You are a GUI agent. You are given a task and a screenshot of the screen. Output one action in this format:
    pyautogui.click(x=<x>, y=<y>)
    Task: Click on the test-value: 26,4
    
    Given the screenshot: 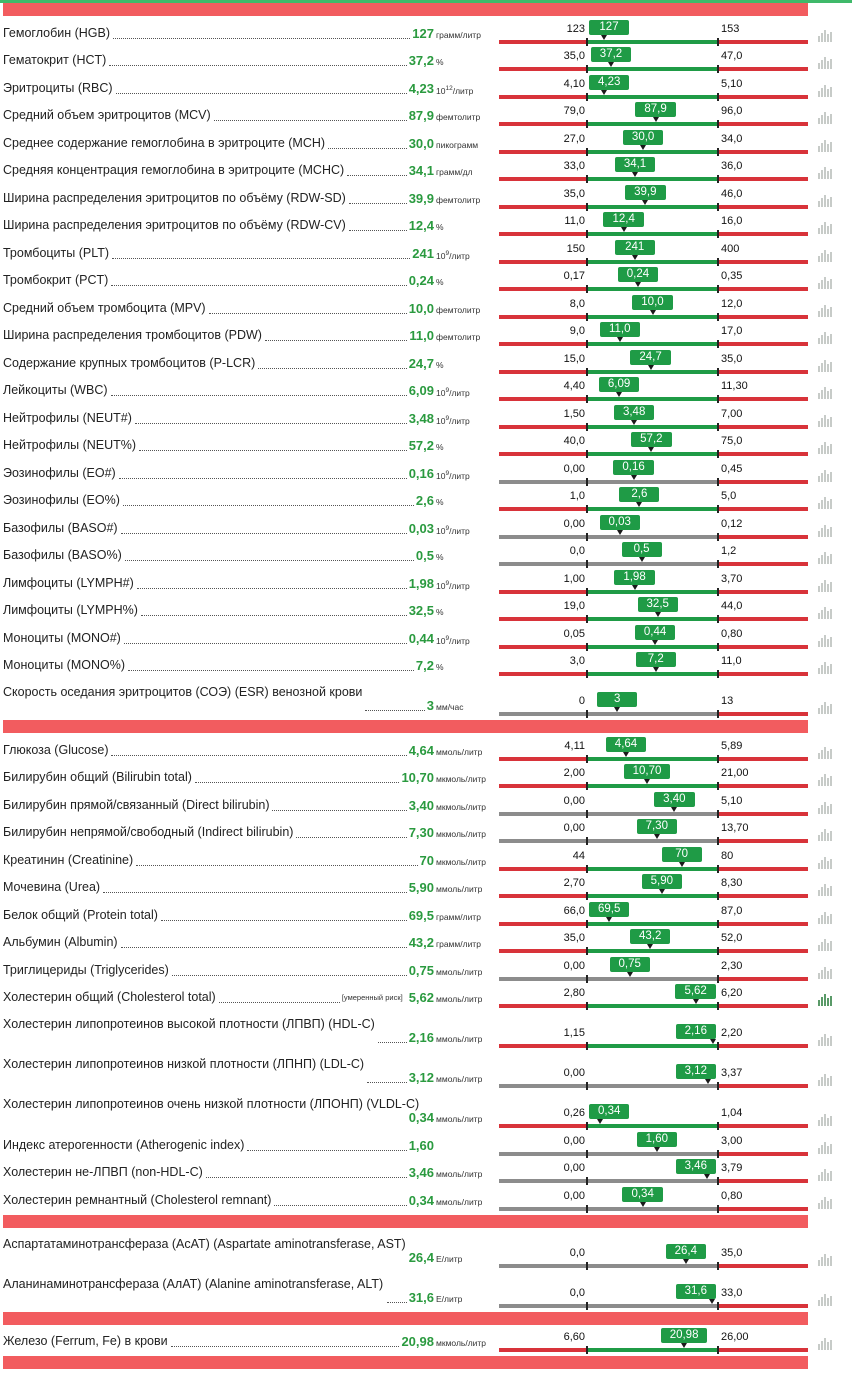 What is the action you would take?
    pyautogui.click(x=421, y=1257)
    